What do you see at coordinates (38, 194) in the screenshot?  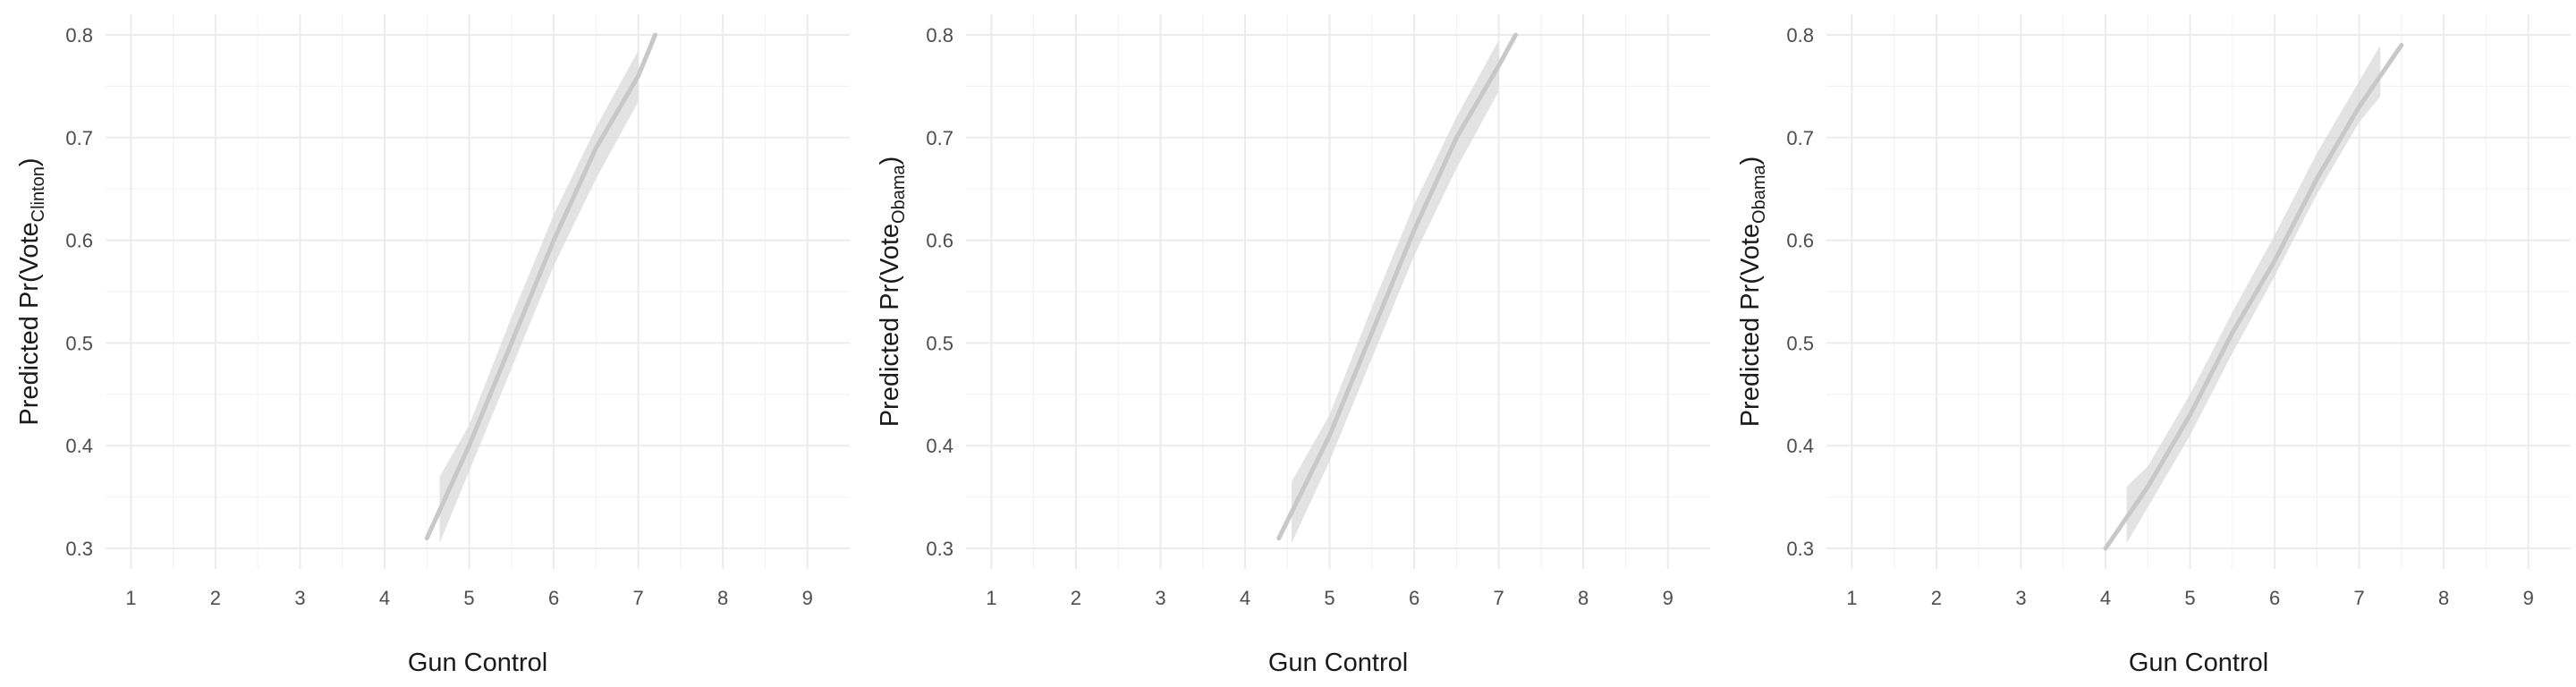 I see `y-axis-title-subscript: Clinton` at bounding box center [38, 194].